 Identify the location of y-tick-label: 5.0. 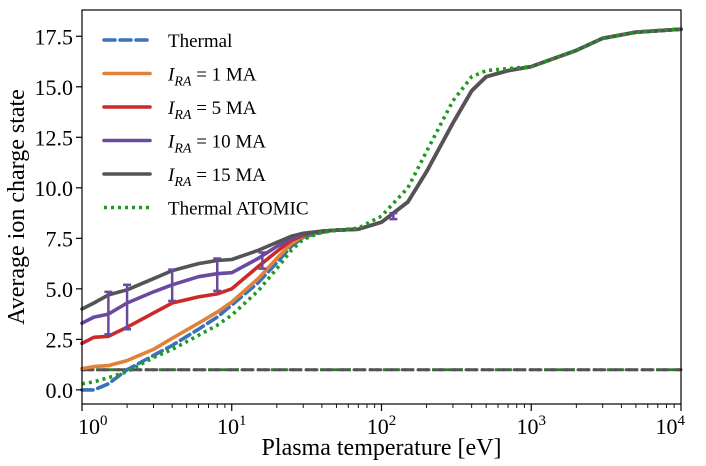
(60, 289).